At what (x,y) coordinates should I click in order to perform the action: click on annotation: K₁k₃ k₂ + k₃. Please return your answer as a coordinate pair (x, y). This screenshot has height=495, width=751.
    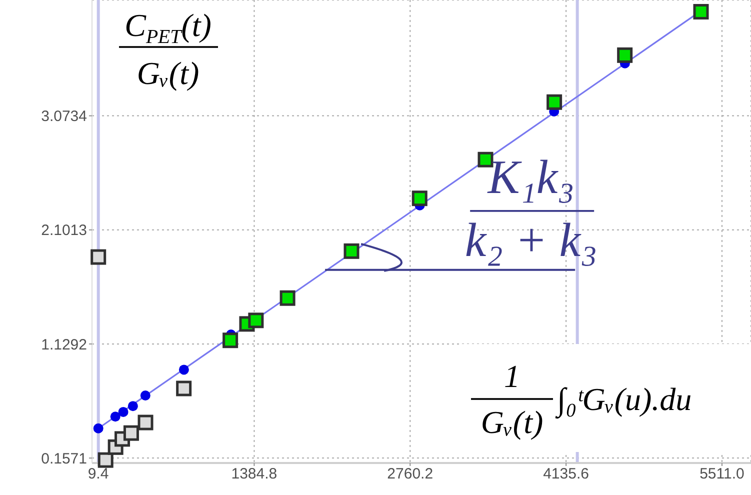
    Looking at the image, I should click on (531, 208).